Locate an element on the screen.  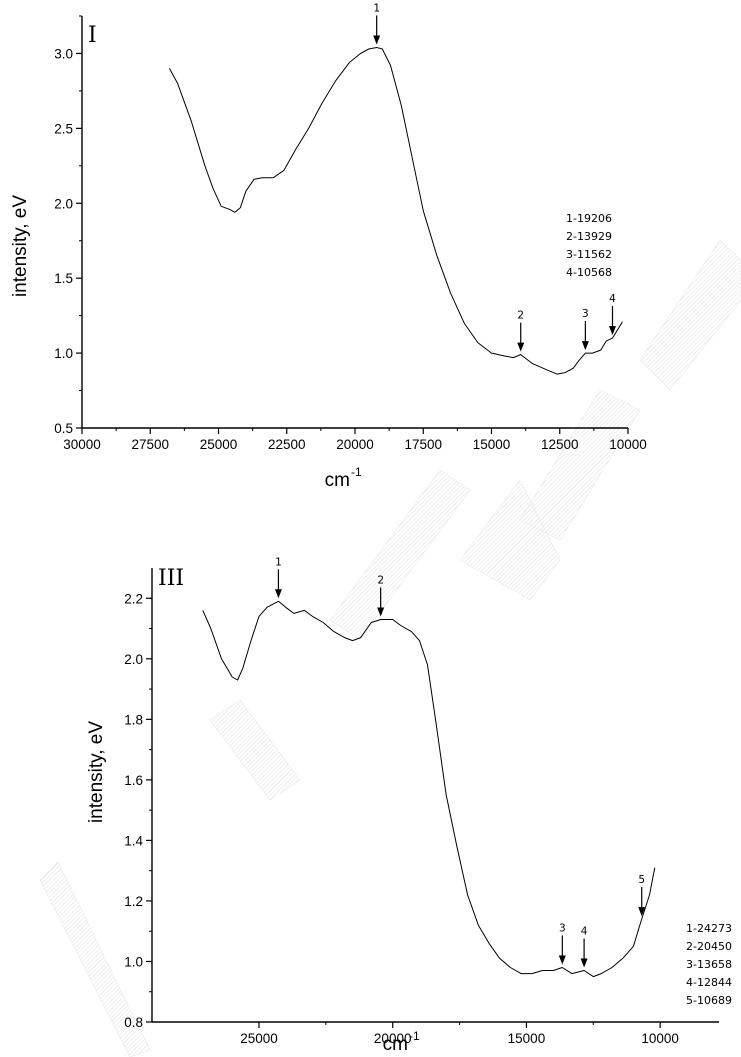
panel-1-x-tick-label: 25000 is located at coordinates (219, 444).